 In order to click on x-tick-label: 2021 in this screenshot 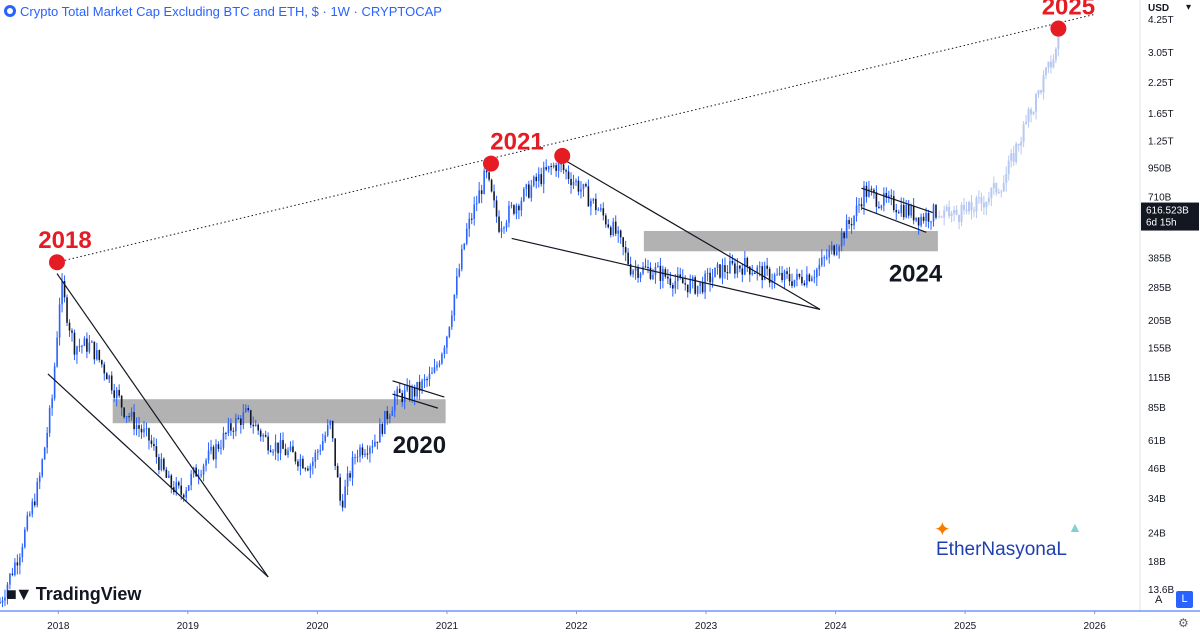, I will do `click(447, 626)`.